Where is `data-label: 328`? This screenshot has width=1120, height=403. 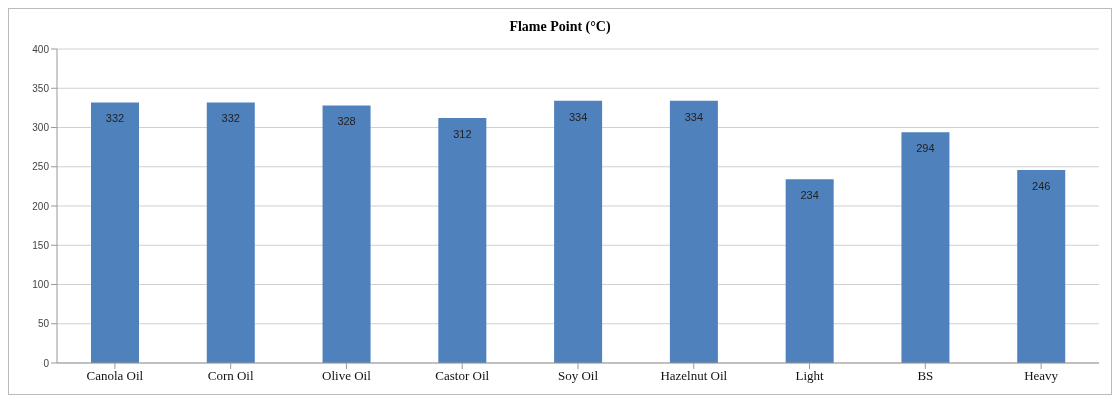
data-label: 328 is located at coordinates (346, 121).